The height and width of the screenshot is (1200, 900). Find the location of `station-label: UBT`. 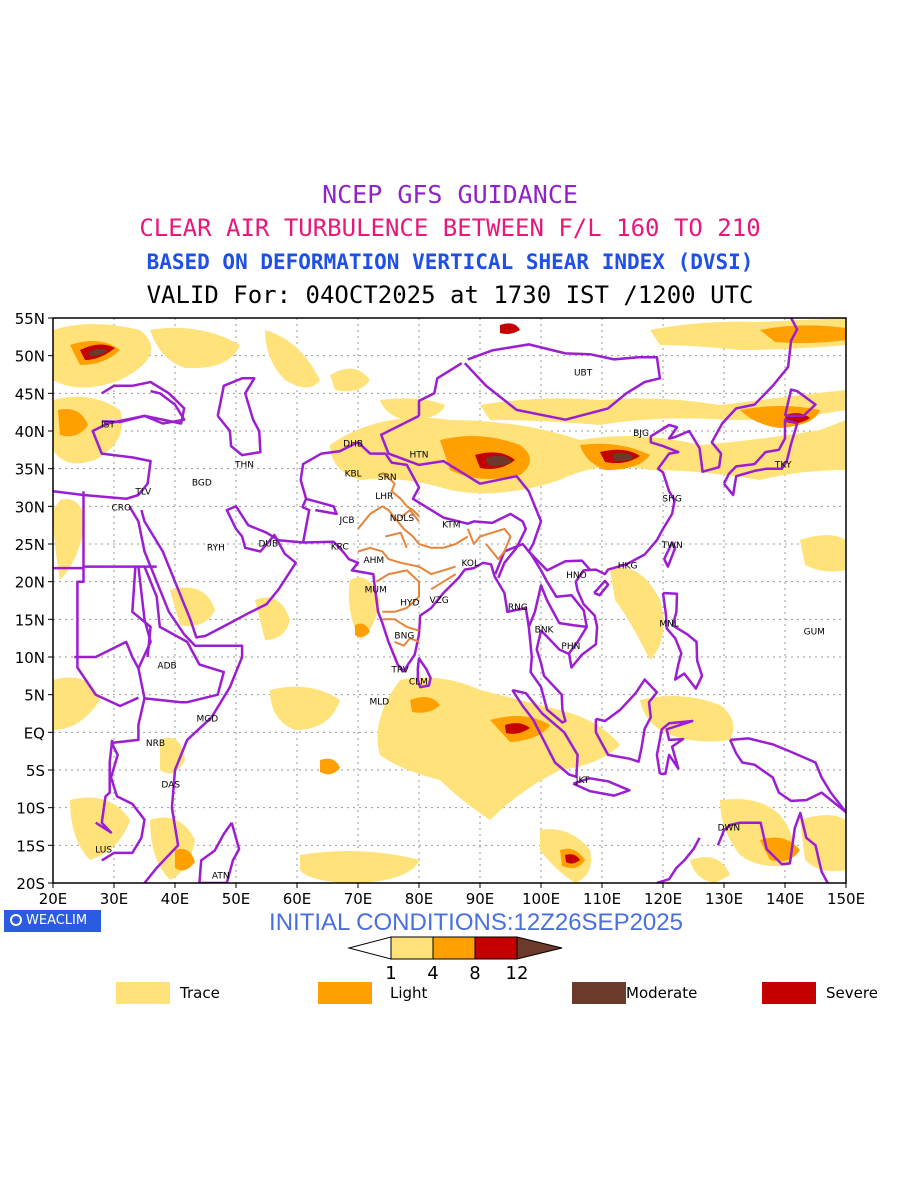

station-label: UBT is located at coordinates (583, 373).